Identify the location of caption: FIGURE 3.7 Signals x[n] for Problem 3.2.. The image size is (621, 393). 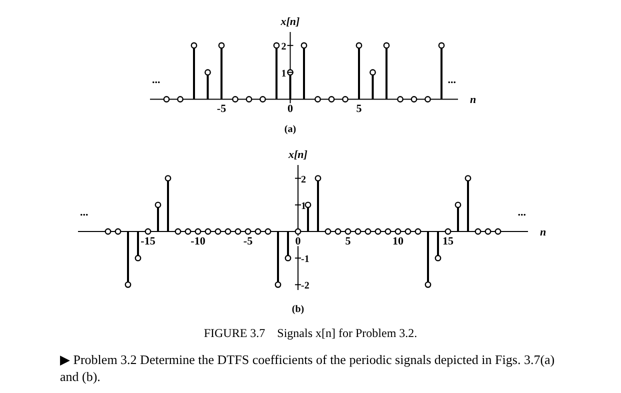
(310, 333).